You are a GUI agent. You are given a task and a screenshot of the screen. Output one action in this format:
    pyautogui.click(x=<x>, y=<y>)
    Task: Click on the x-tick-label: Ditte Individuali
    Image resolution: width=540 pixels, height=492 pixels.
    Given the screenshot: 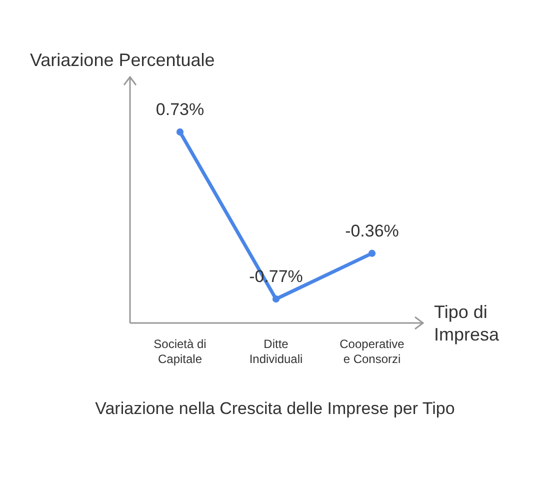 What is the action you would take?
    pyautogui.click(x=276, y=351)
    